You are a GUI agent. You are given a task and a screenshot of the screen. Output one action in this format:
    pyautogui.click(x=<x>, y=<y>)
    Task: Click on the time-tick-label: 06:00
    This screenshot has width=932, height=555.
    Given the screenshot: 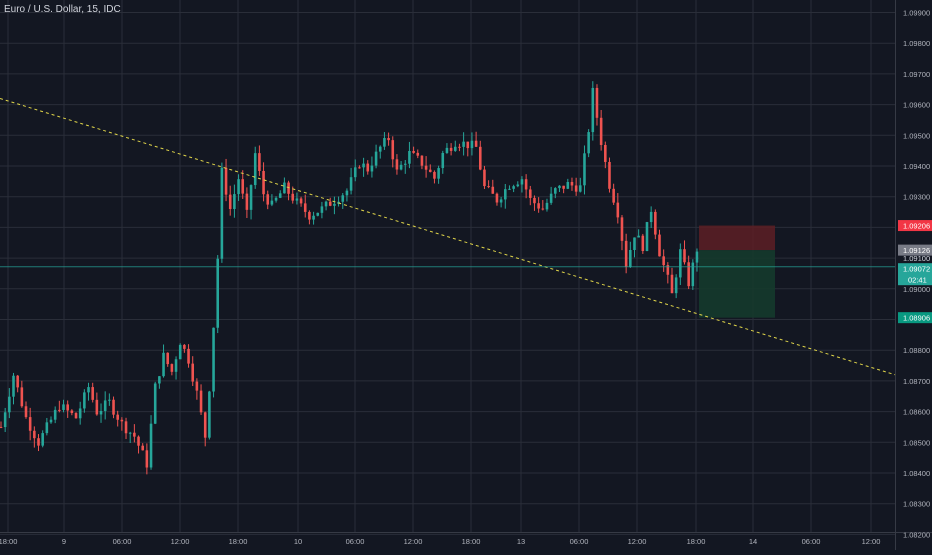 What is the action you would take?
    pyautogui.click(x=355, y=541)
    